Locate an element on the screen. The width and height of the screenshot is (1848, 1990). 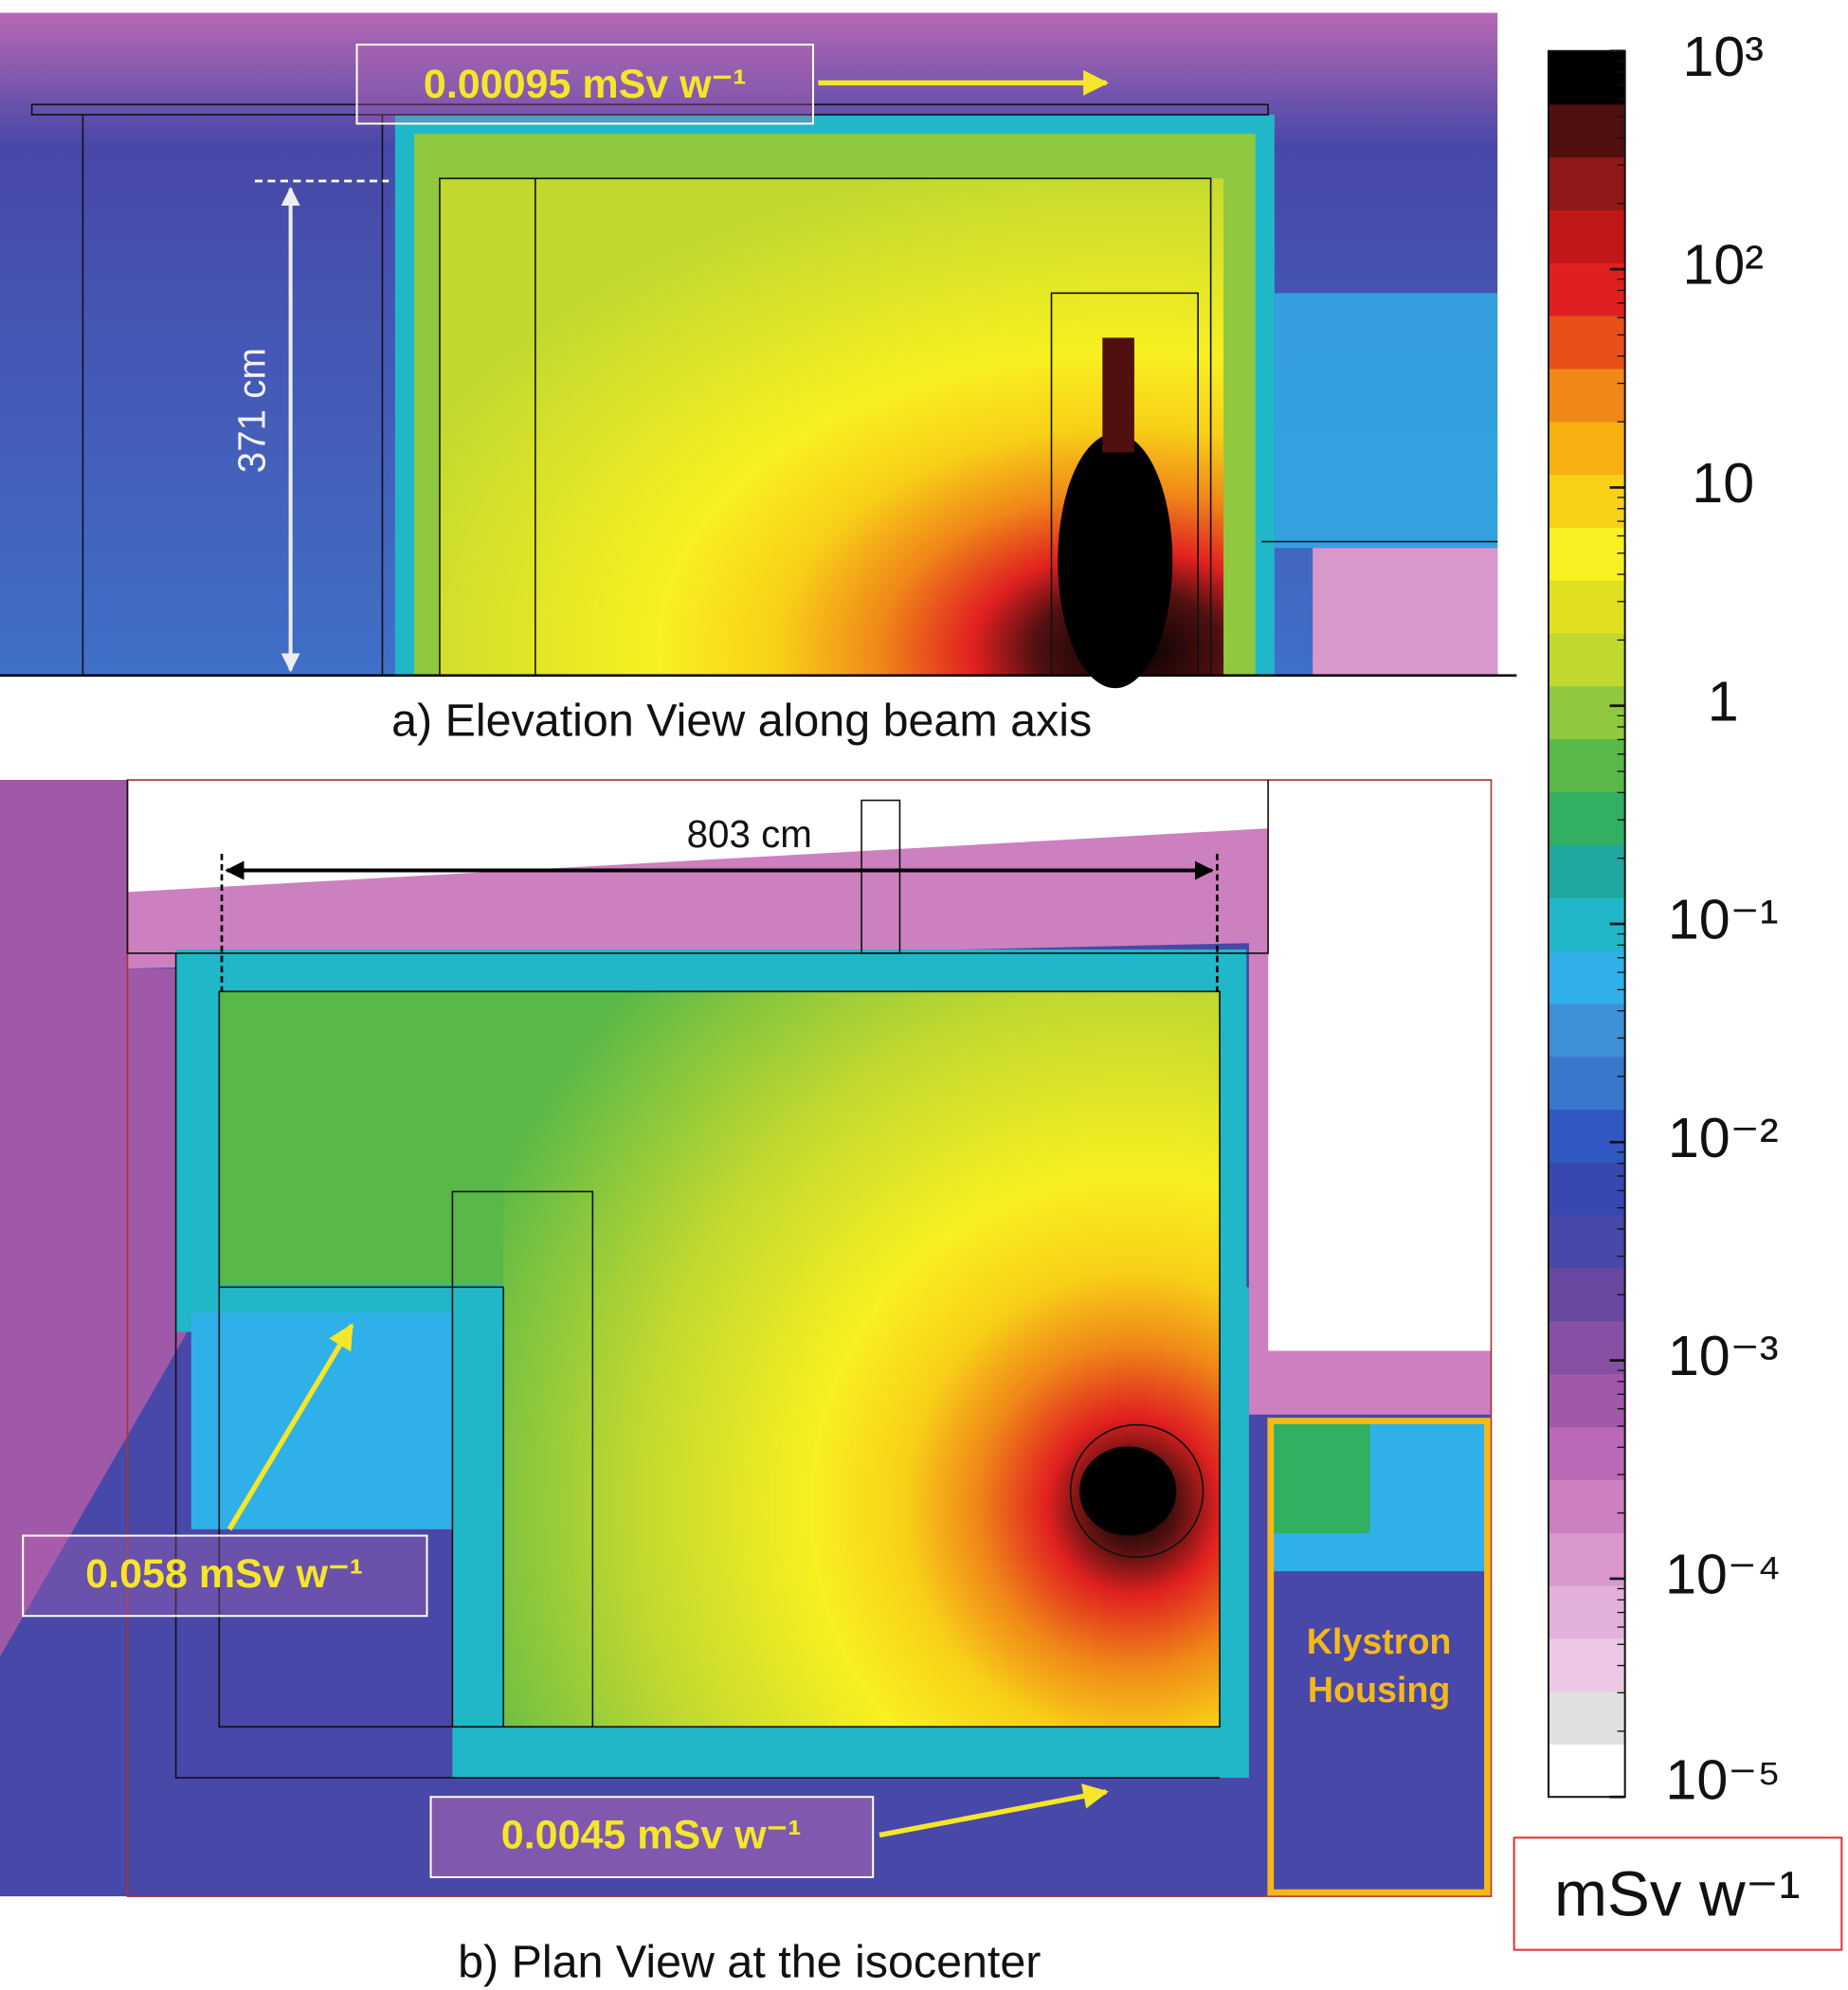
colorbar-tick-label: 10⁻⁴ is located at coordinates (1723, 1574).